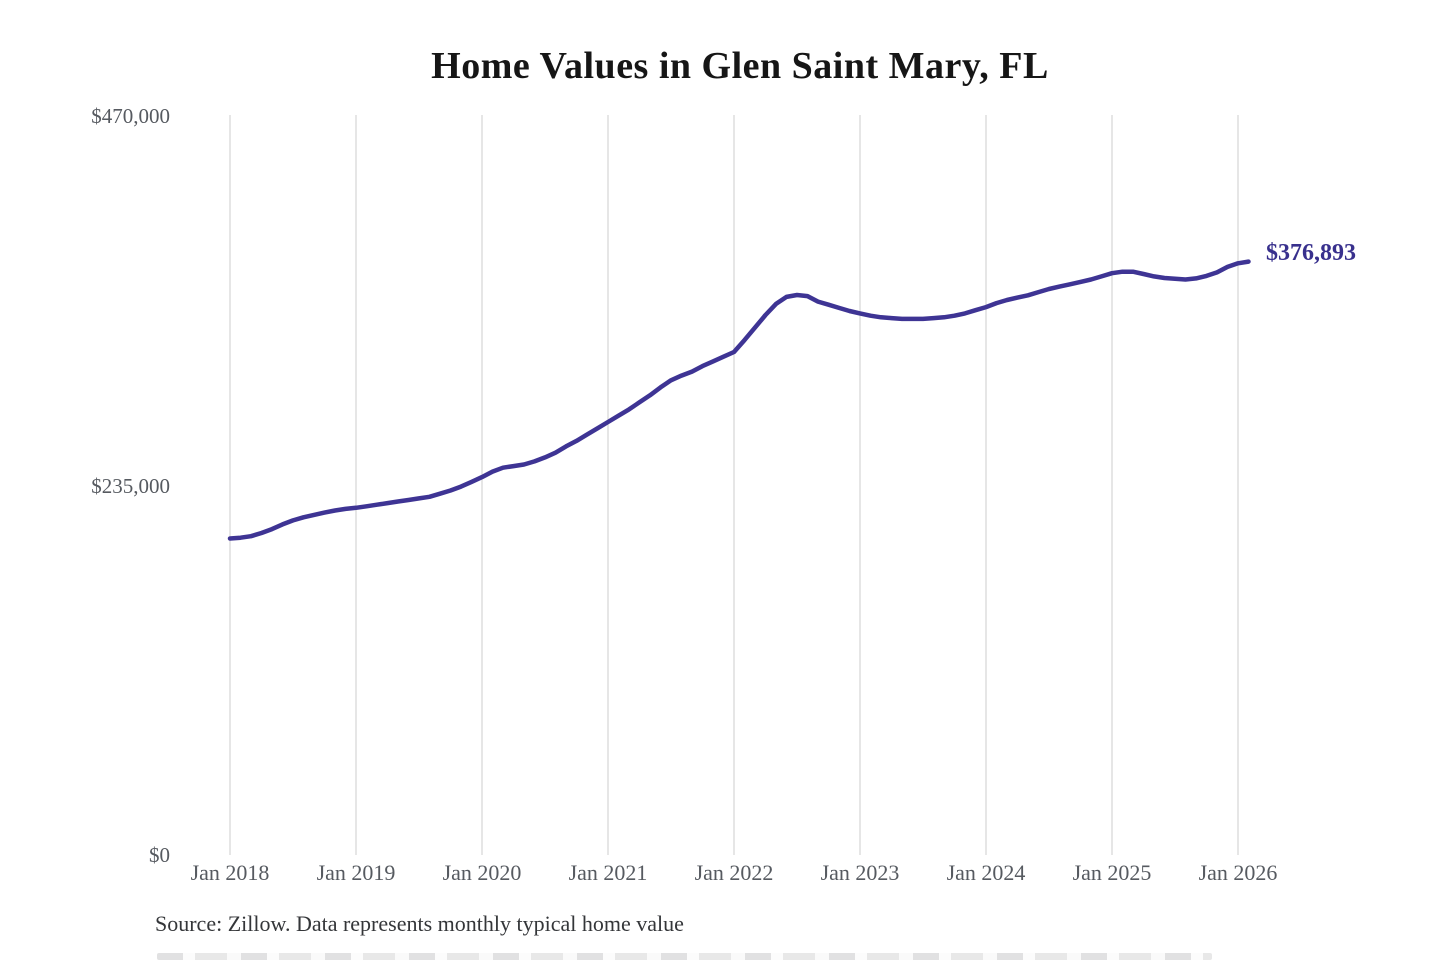 The height and width of the screenshot is (960, 1440). What do you see at coordinates (130, 486) in the screenshot?
I see `y-tick-label-235000: $235,000` at bounding box center [130, 486].